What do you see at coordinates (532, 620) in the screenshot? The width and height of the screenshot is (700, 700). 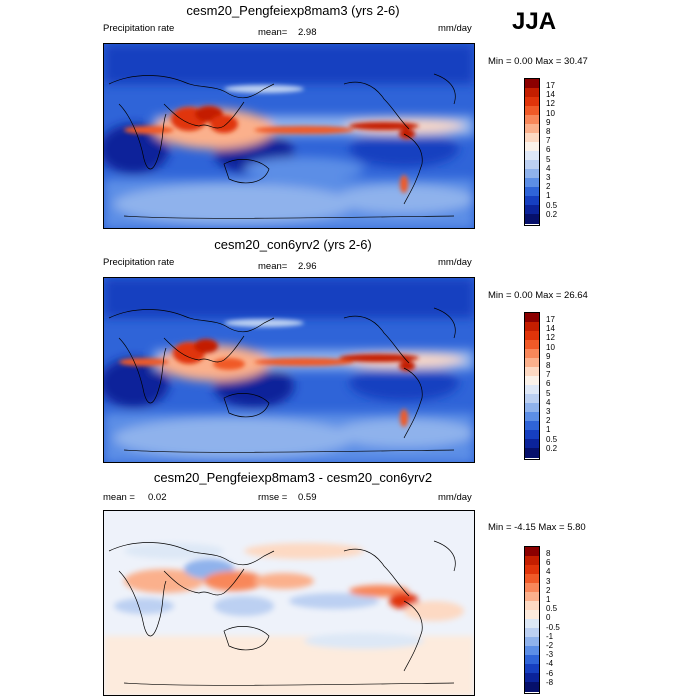 I see `panel-3-colorbar` at bounding box center [532, 620].